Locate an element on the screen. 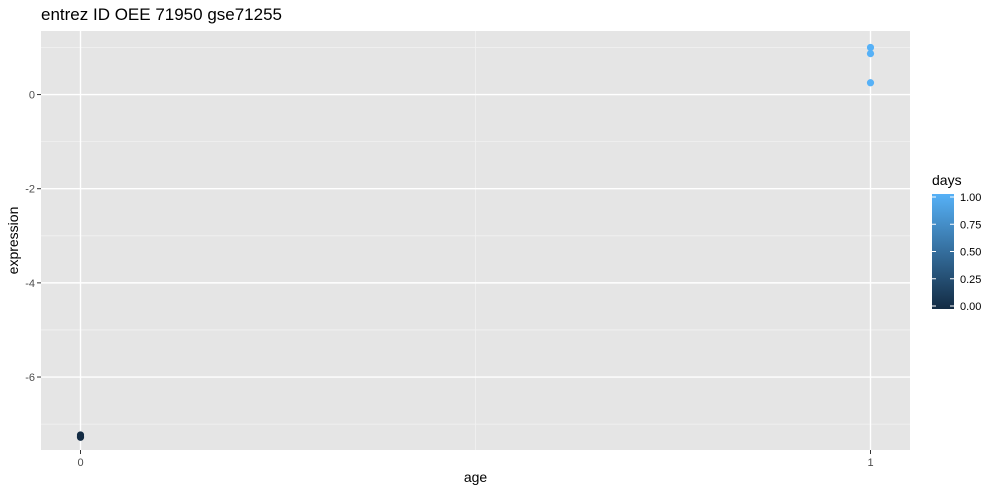  color-legend: days 1.00 0.75 0.50 0.25 0.00 is located at coordinates (956, 242).